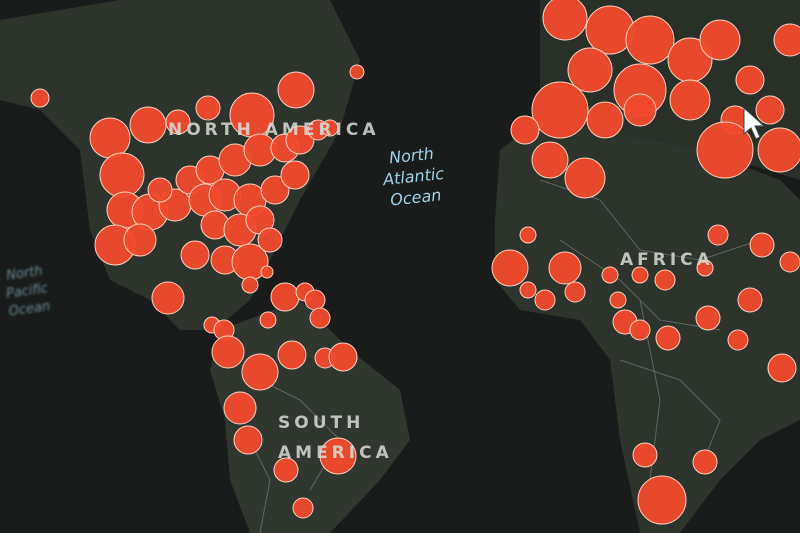  Describe the element at coordinates (667, 260) in the screenshot. I see `label-africa: AFRICA` at that location.